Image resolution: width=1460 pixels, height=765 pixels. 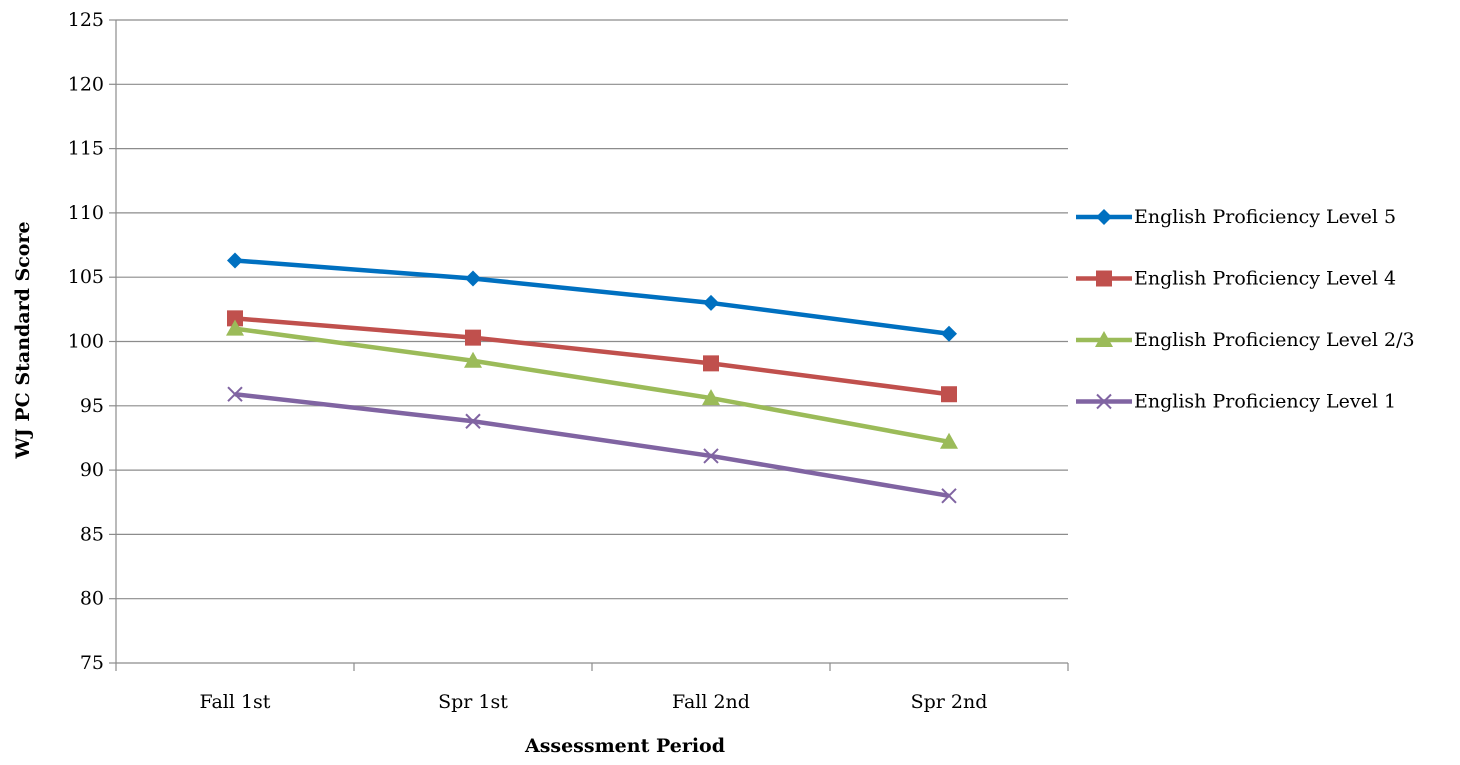 I want to click on y-tick-label: 110, so click(x=86, y=213).